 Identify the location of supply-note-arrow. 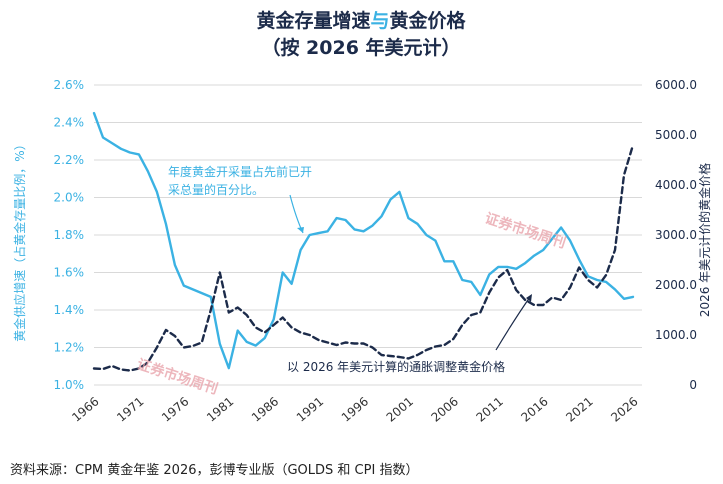
(296, 214).